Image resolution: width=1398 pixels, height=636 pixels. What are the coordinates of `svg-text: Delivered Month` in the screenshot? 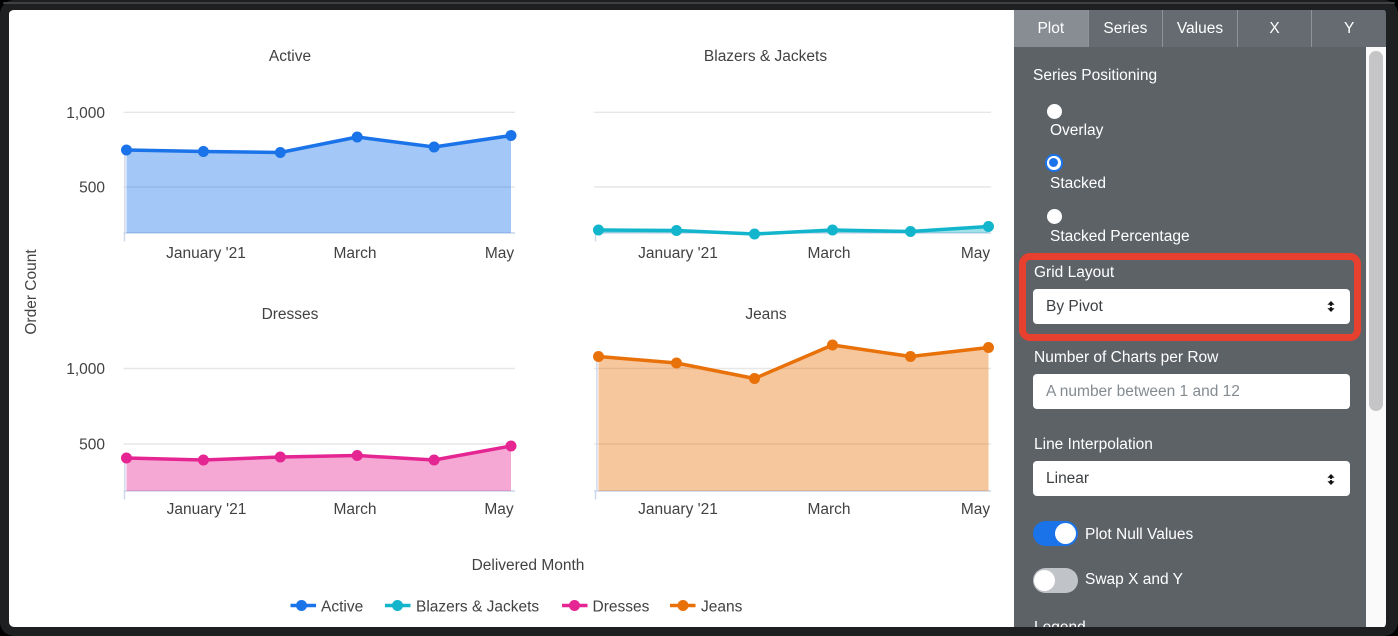 It's located at (528, 565).